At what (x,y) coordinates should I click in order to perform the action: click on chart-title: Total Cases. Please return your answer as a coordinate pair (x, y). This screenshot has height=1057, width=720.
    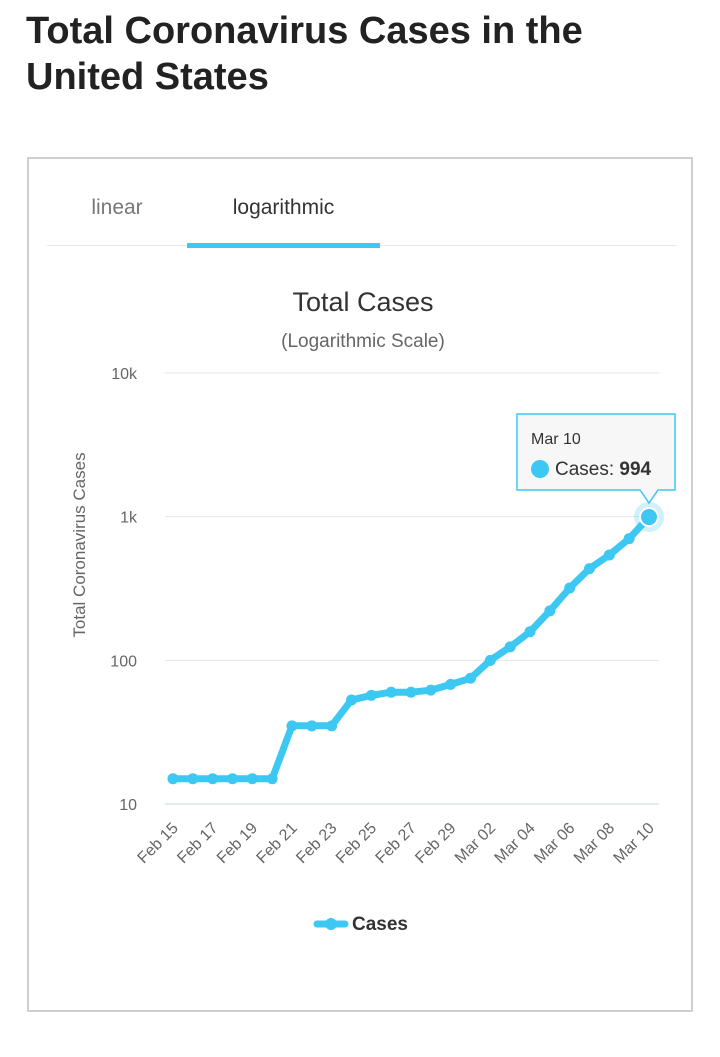
    Looking at the image, I should click on (362, 302).